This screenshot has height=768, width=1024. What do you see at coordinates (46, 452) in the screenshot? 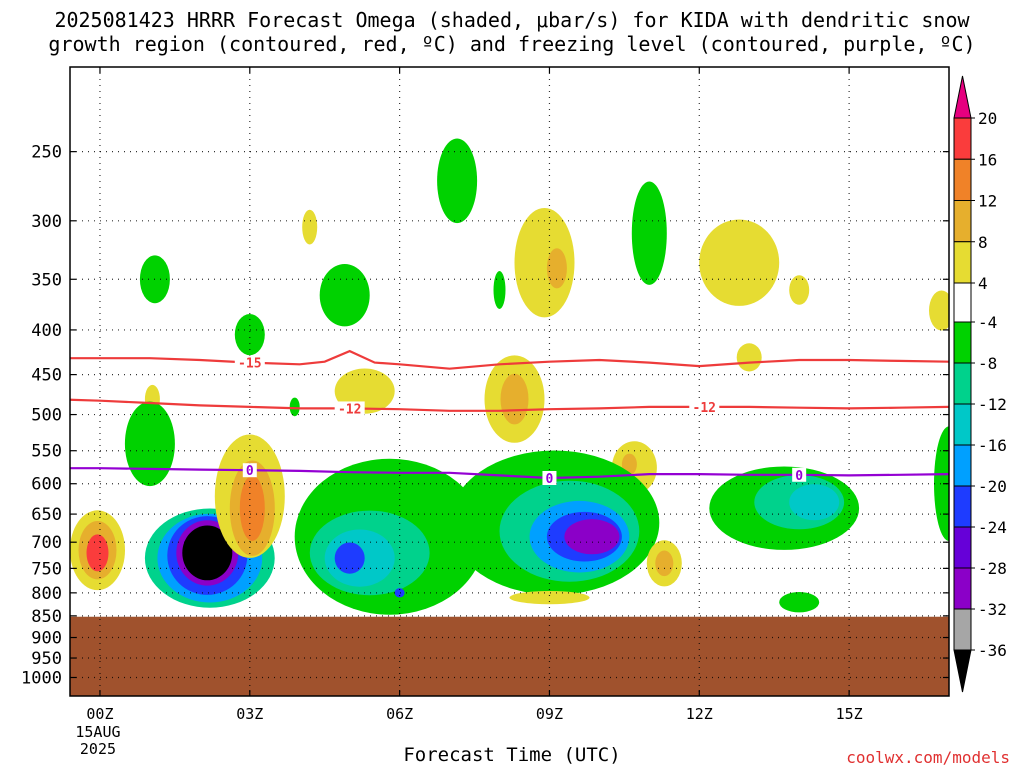
I see `y-tick-label: 550` at bounding box center [46, 452].